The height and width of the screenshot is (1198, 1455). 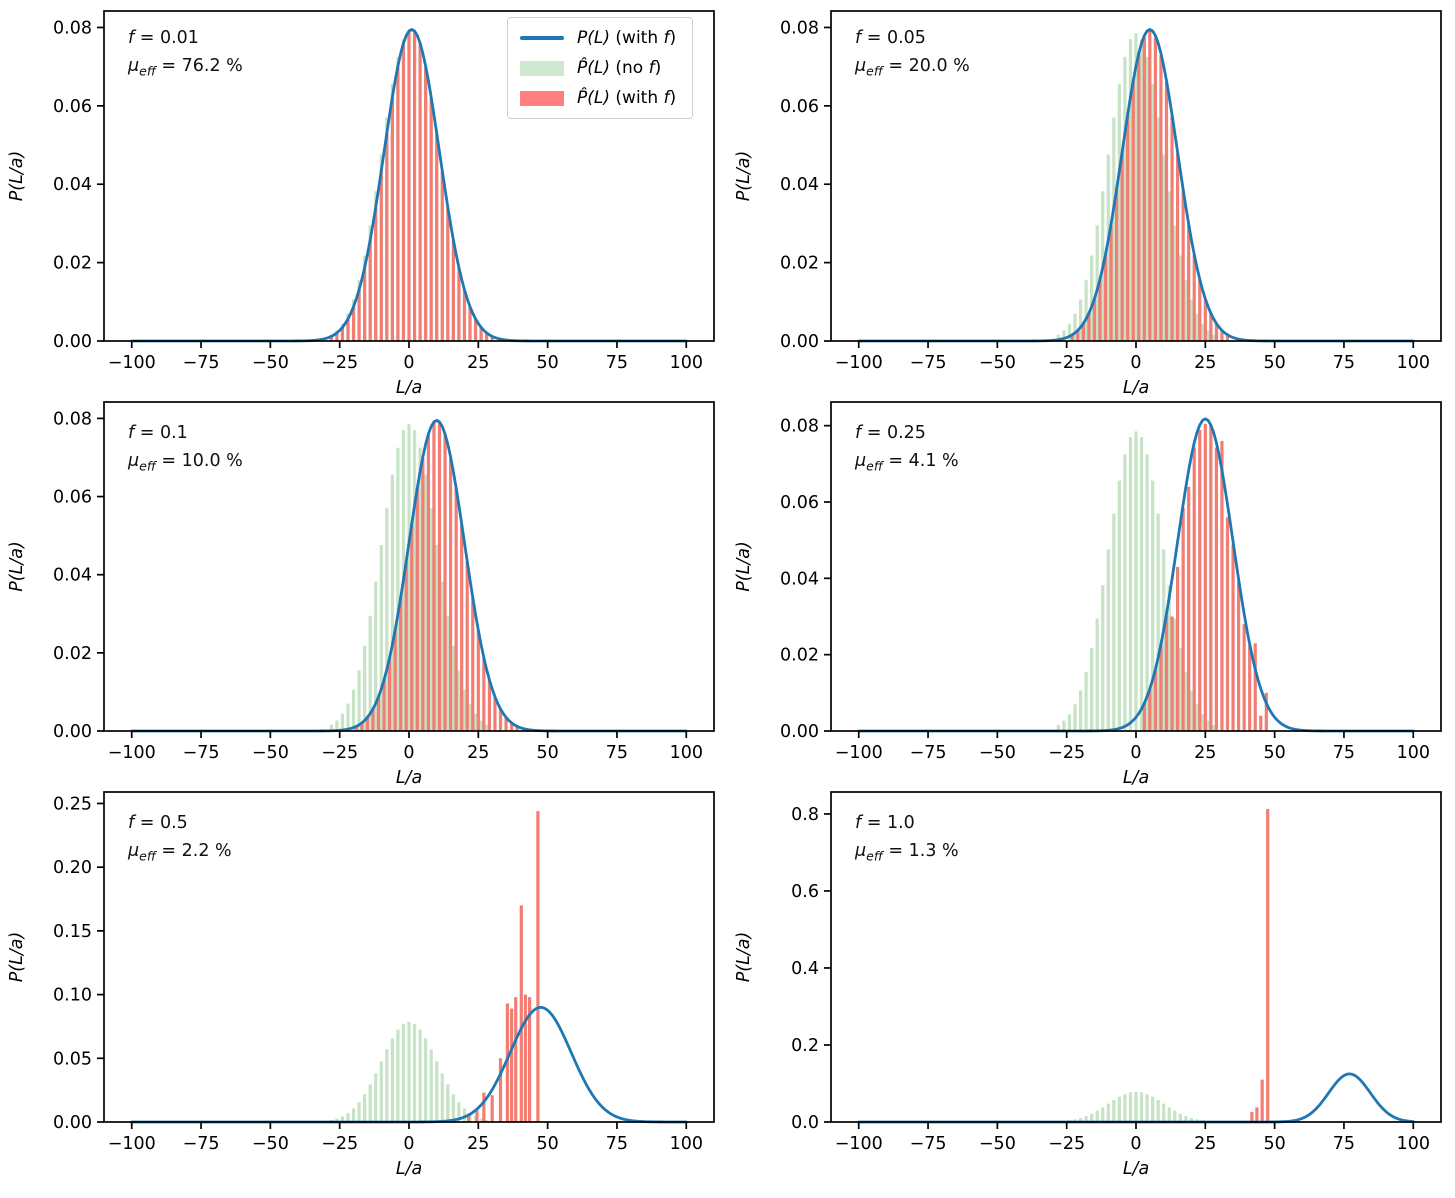 I want to click on svg-text: 0.2, so click(x=805, y=1046).